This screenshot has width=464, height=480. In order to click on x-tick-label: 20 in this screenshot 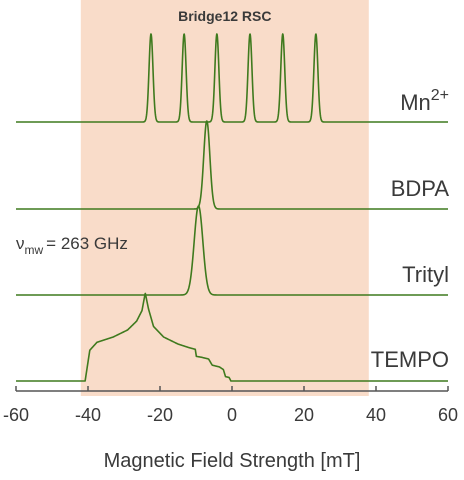, I will do `click(304, 415)`.